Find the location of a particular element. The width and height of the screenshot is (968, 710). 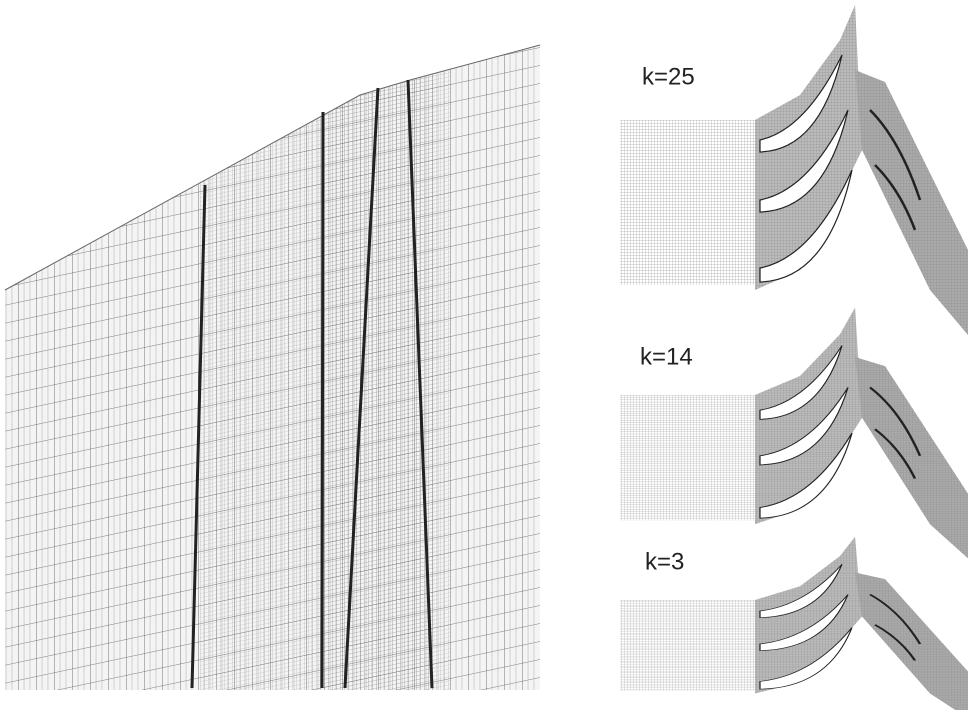

section-label: k=3 is located at coordinates (664, 561).